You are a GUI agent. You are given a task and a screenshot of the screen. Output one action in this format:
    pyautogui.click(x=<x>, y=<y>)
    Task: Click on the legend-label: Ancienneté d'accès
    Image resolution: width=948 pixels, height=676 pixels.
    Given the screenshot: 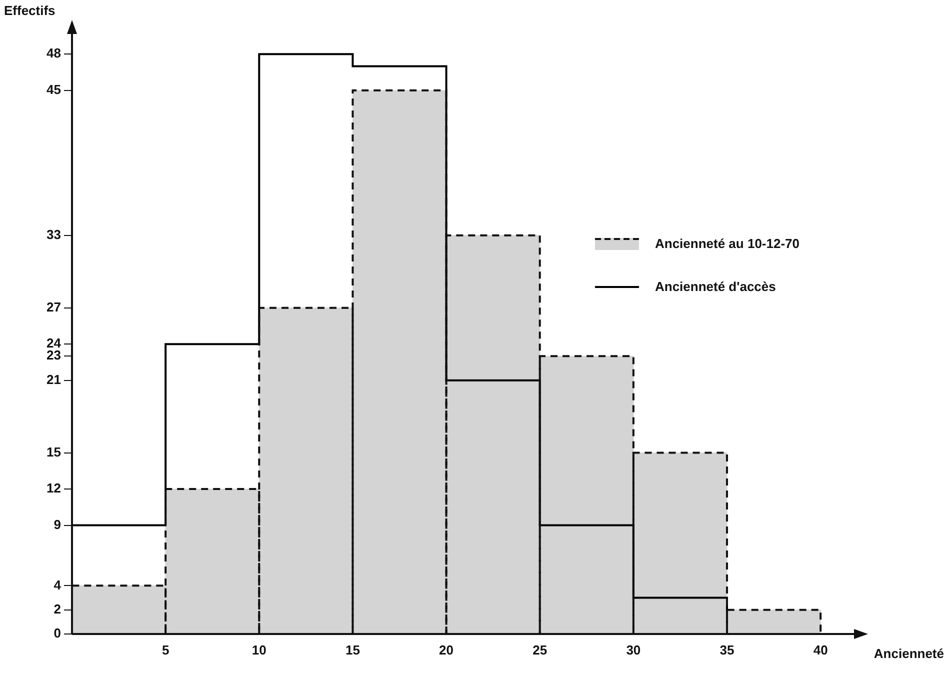 What is the action you would take?
    pyautogui.click(x=715, y=286)
    